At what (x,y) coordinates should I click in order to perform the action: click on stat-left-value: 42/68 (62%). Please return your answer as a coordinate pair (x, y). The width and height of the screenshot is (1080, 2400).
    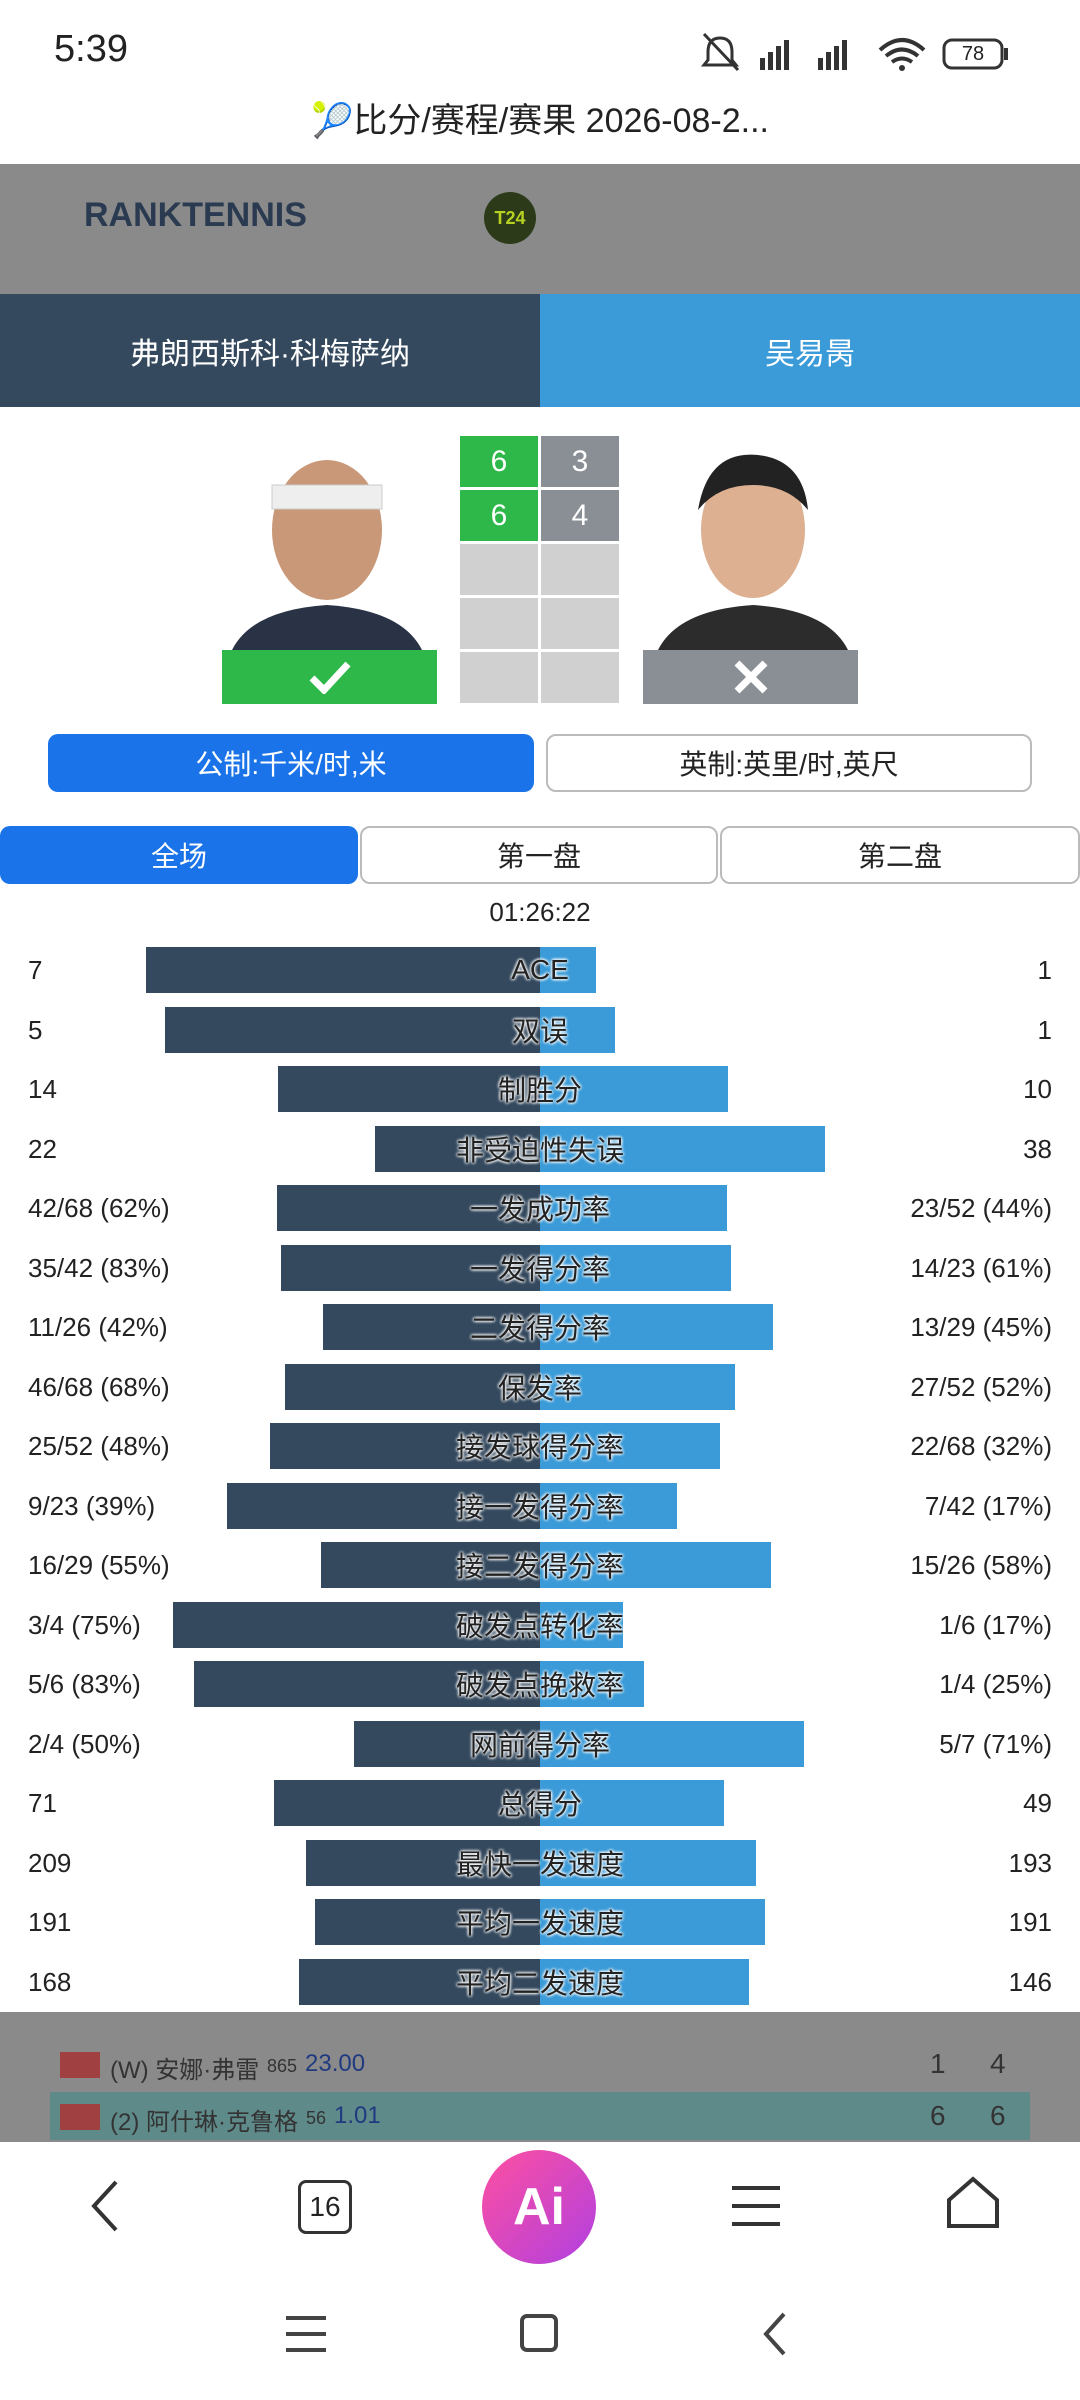
    Looking at the image, I should click on (99, 1208).